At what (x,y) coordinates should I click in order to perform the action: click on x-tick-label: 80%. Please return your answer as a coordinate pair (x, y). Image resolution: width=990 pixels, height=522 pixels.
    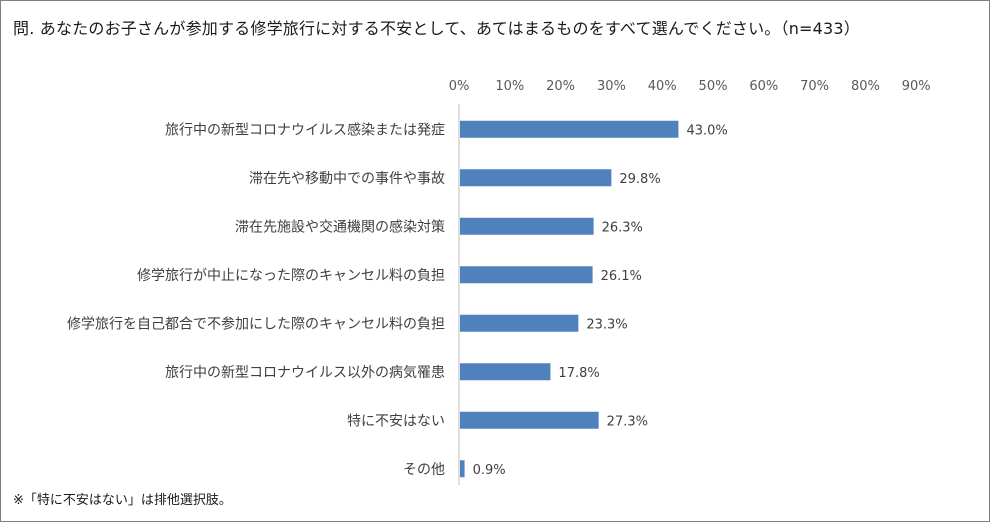
    Looking at the image, I should click on (865, 86).